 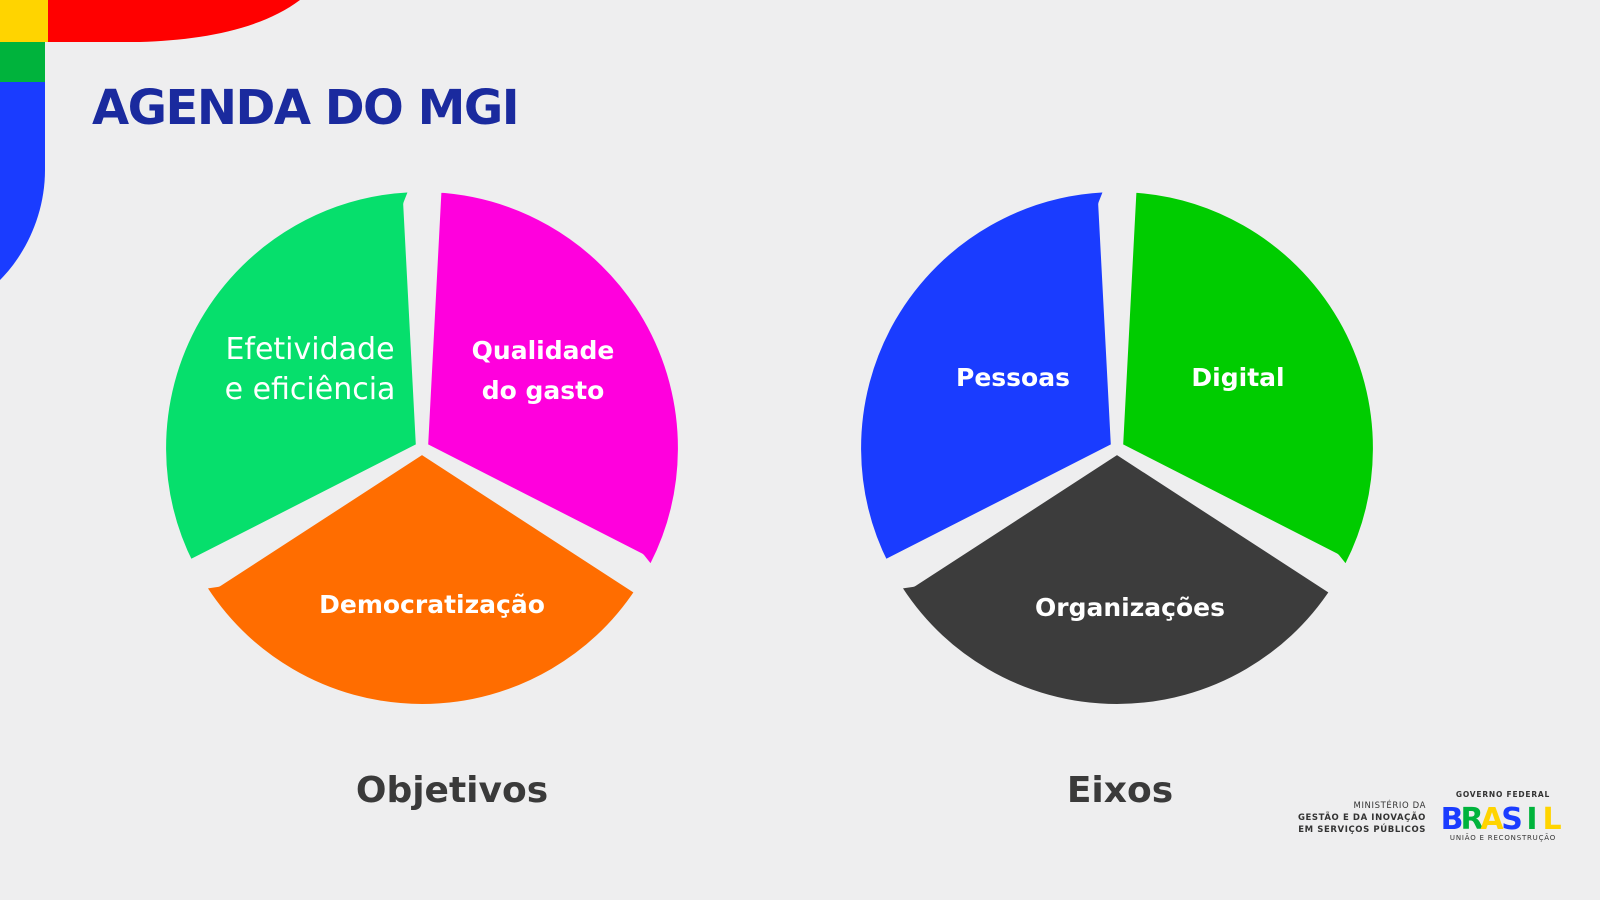 I want to click on segment-label-pessoas: Pessoas, so click(x=1013, y=377).